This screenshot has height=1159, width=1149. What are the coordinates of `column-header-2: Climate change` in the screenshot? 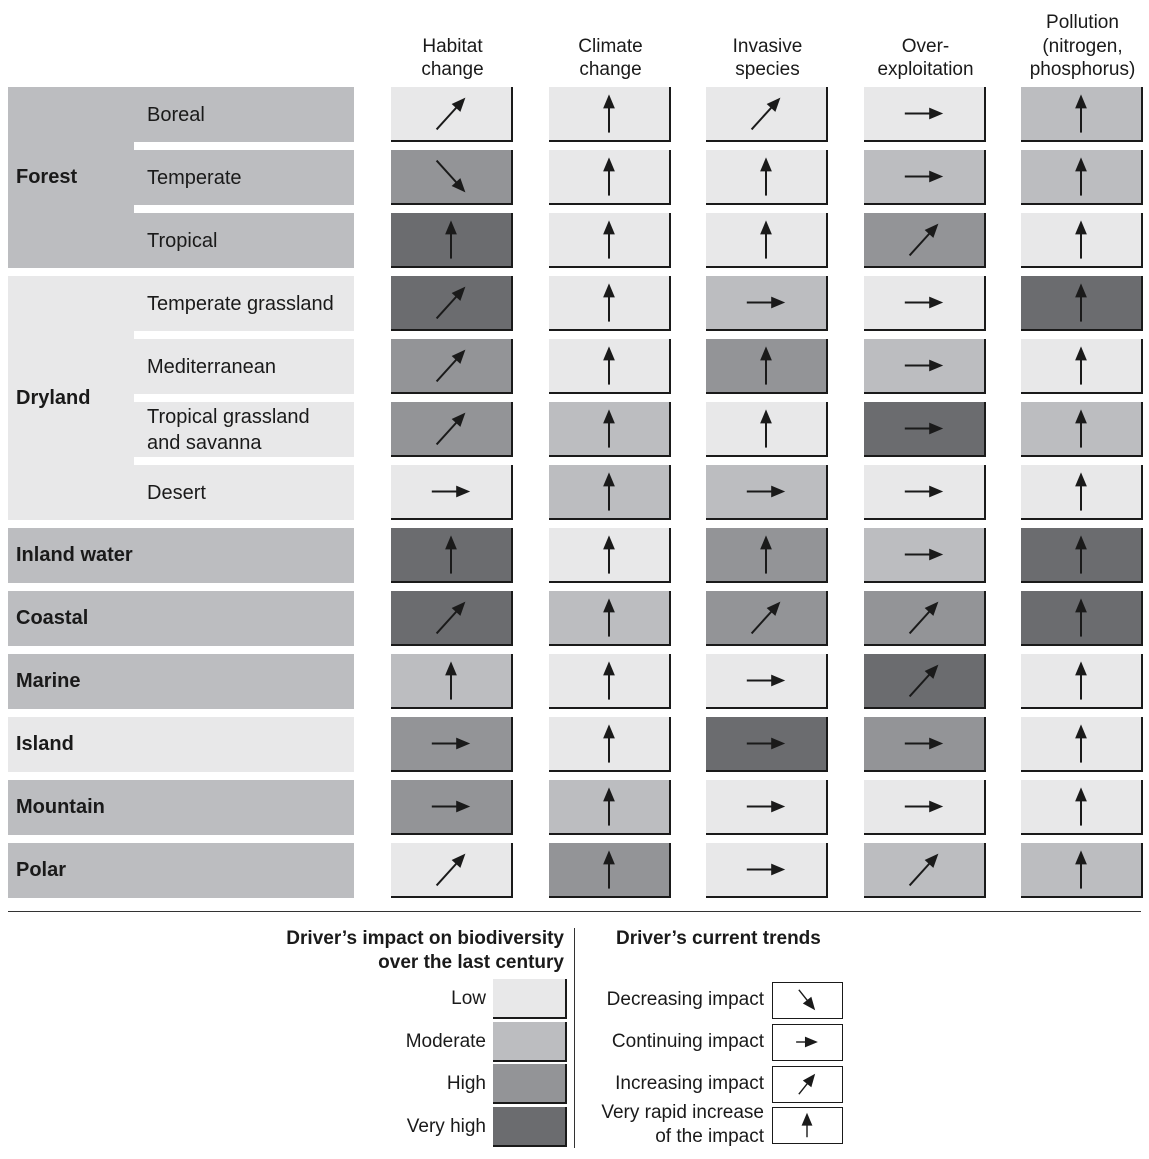 It's located at (610, 58).